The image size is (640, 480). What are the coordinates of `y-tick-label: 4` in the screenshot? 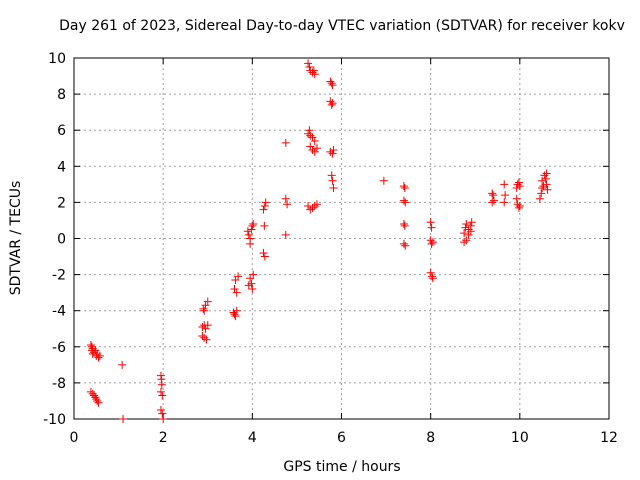 It's located at (61, 167).